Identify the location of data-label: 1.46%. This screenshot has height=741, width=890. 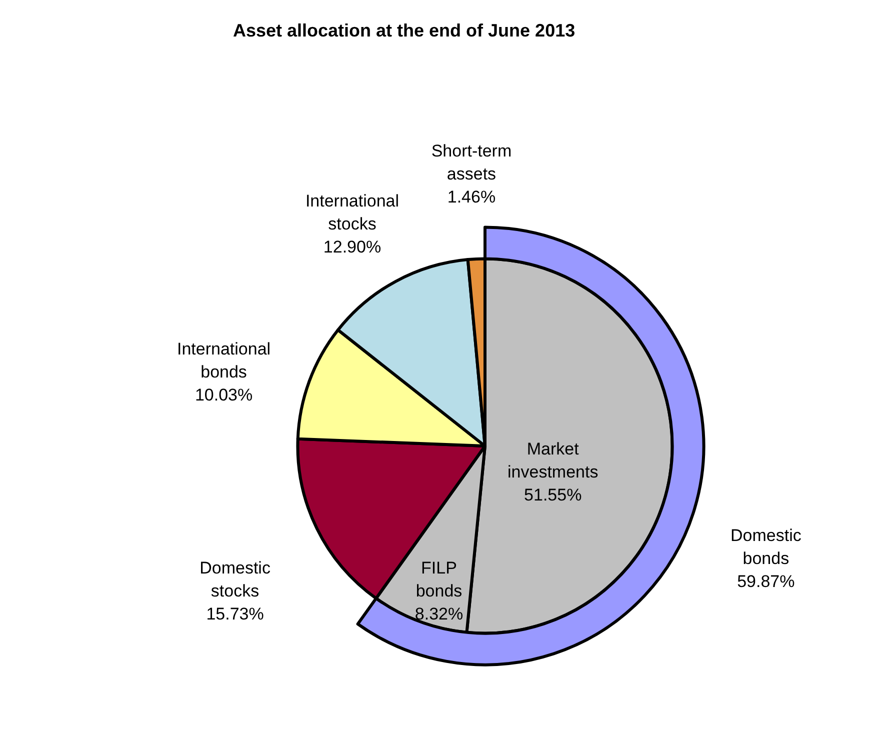
(471, 196).